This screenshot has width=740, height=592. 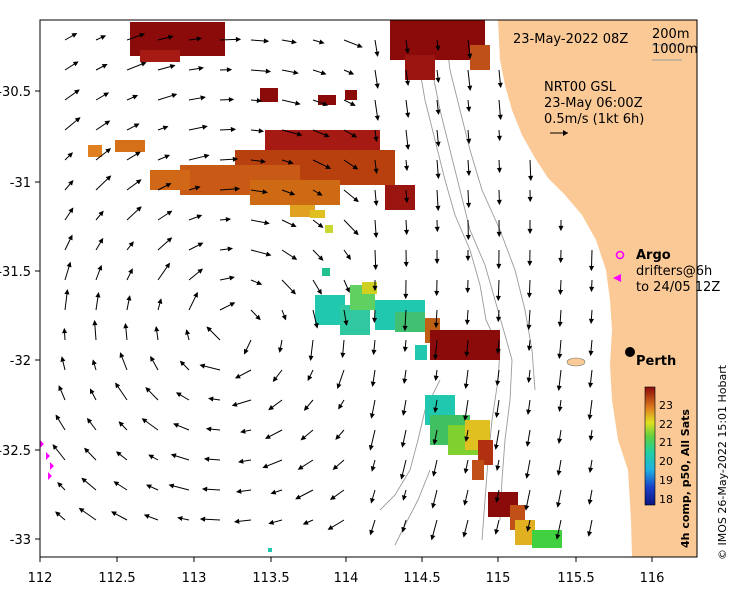 I want to click on perth-label: Perth, so click(x=656, y=361).